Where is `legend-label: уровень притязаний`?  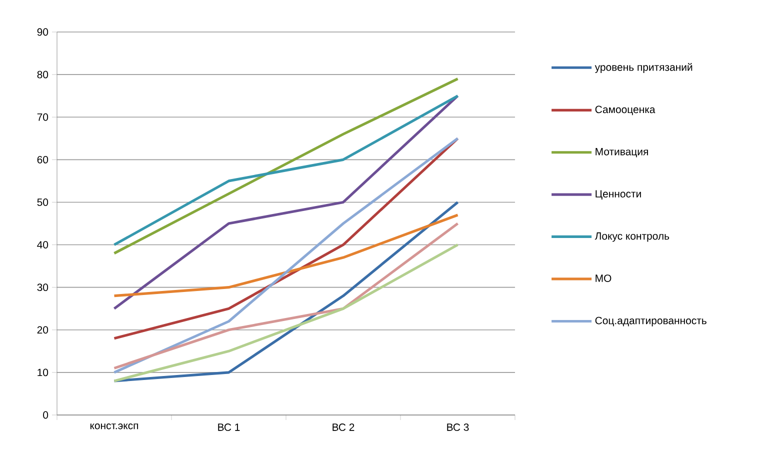
legend-label: уровень притязаний is located at coordinates (643, 68).